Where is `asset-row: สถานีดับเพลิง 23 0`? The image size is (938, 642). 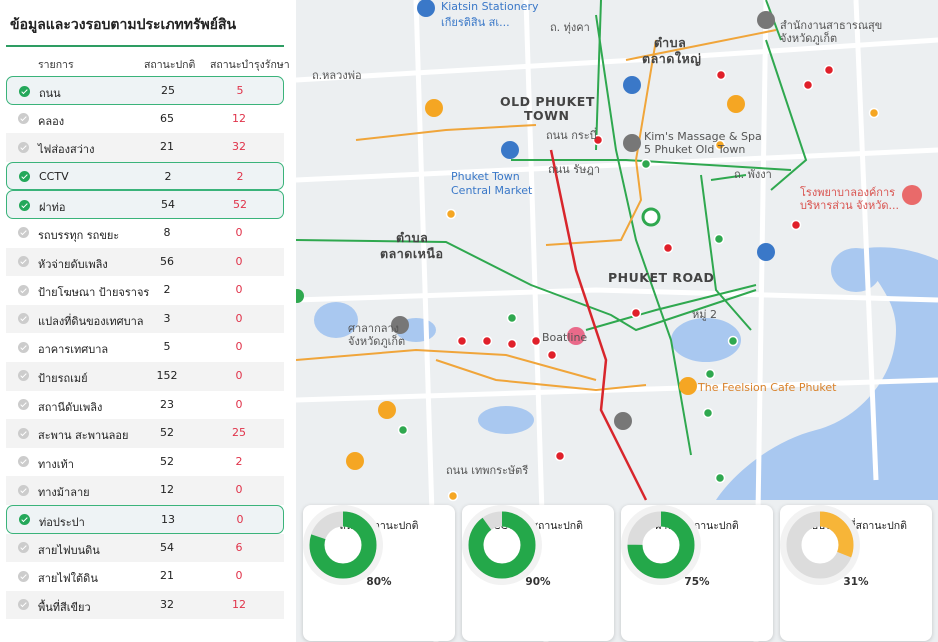
asset-row: สถานีดับเพลิง 23 0 is located at coordinates (145, 405).